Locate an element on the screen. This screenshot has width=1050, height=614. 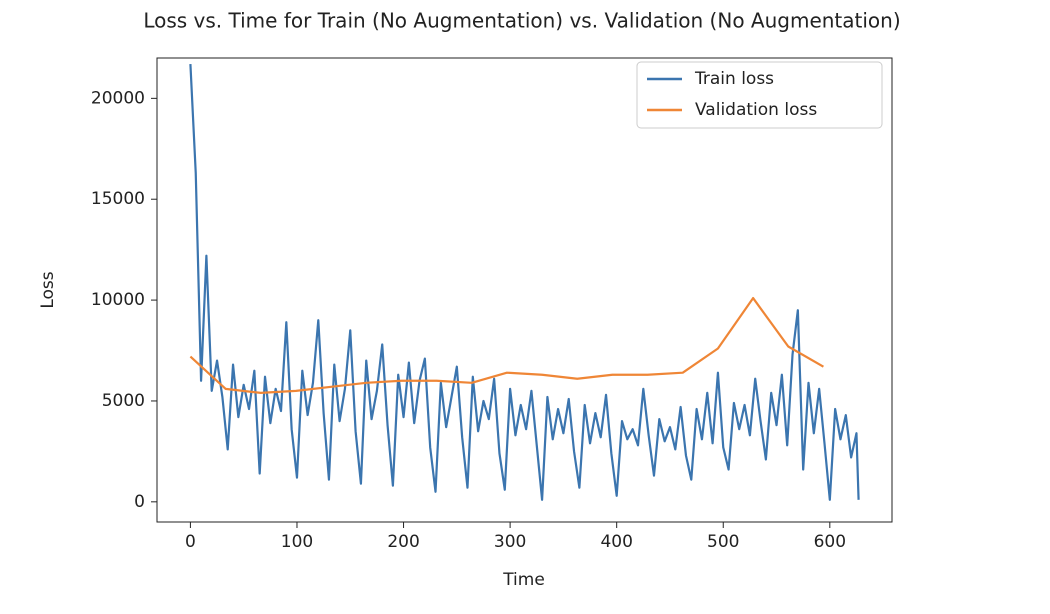
y-axis-label: Loss is located at coordinates (48, 289).